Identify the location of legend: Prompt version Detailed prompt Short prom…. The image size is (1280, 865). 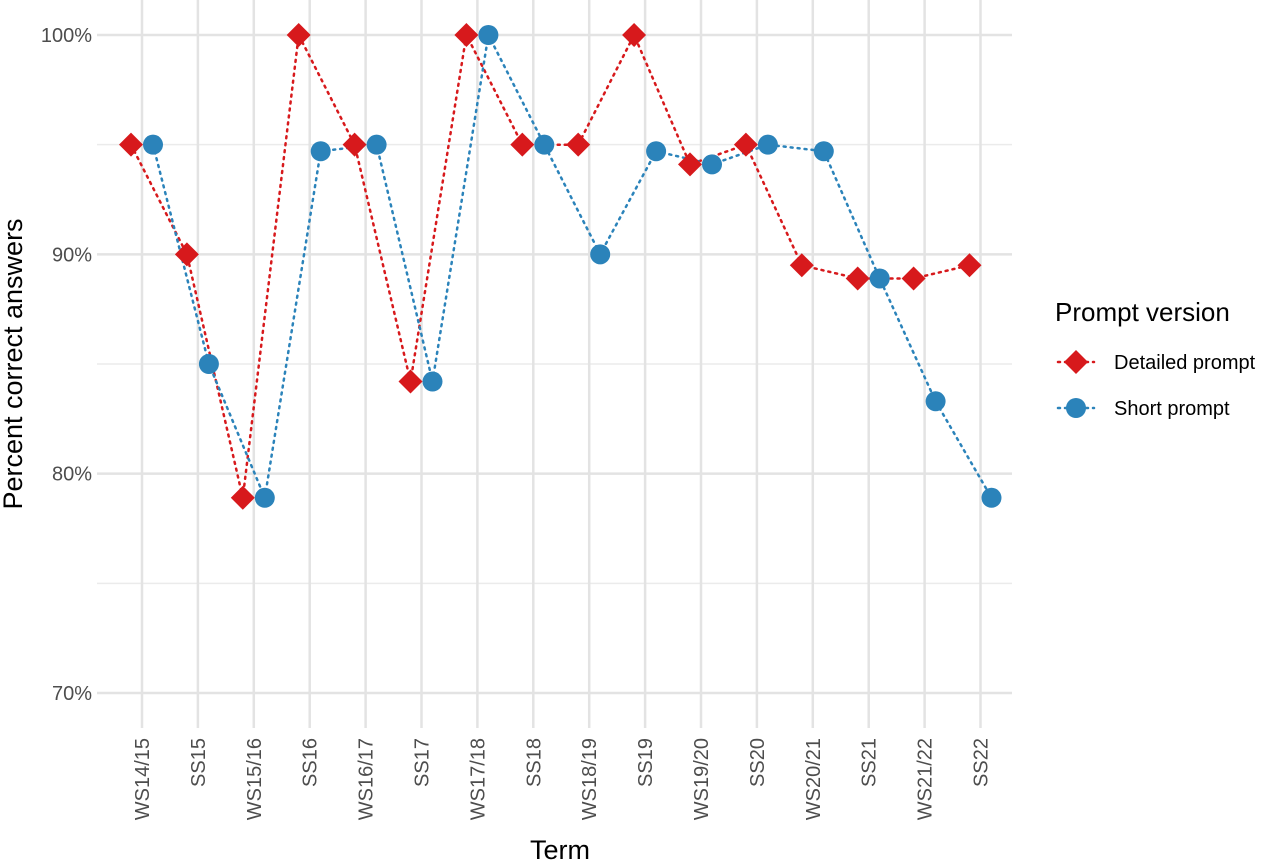
(1155, 358).